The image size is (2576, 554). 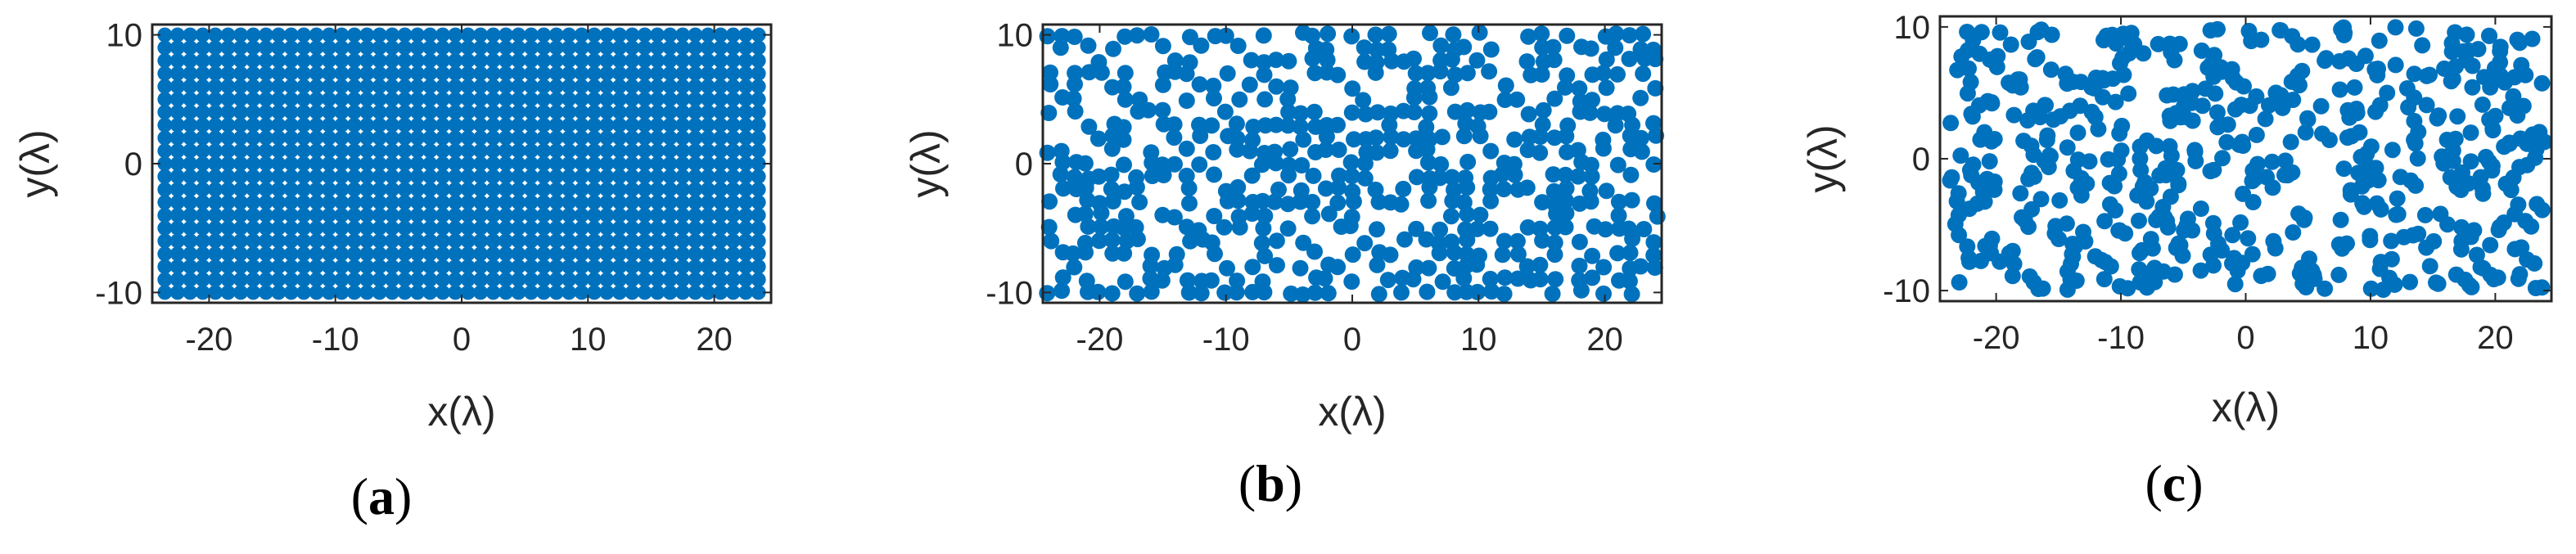 What do you see at coordinates (462, 340) in the screenshot?
I see `x-tick-label: 0` at bounding box center [462, 340].